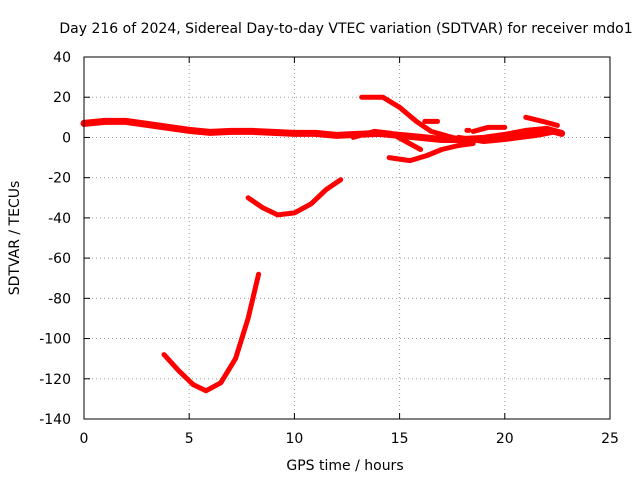  I want to click on y-tick-label: 40, so click(62, 58).